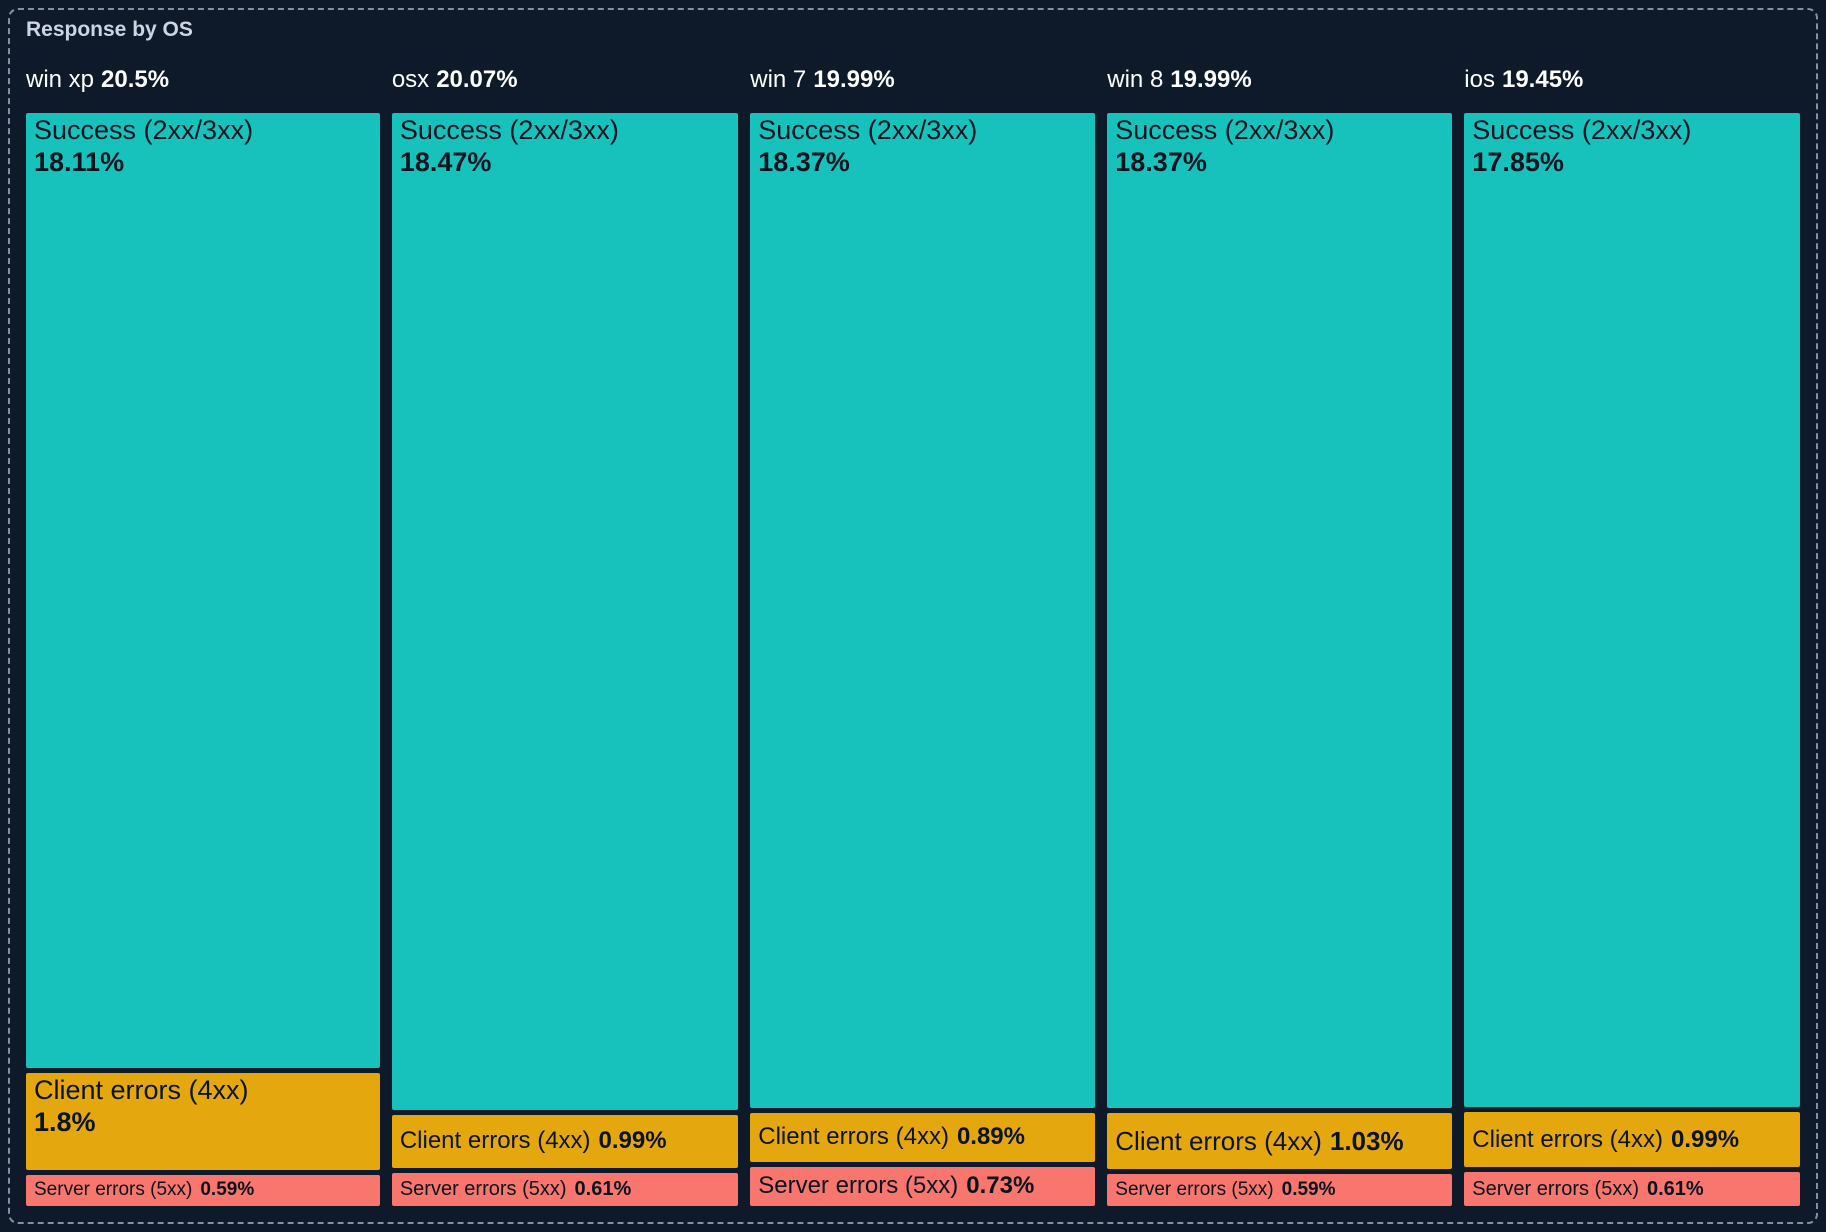 The width and height of the screenshot is (1826, 1232). Describe the element at coordinates (410, 79) in the screenshot. I see `os-label: osx` at that location.